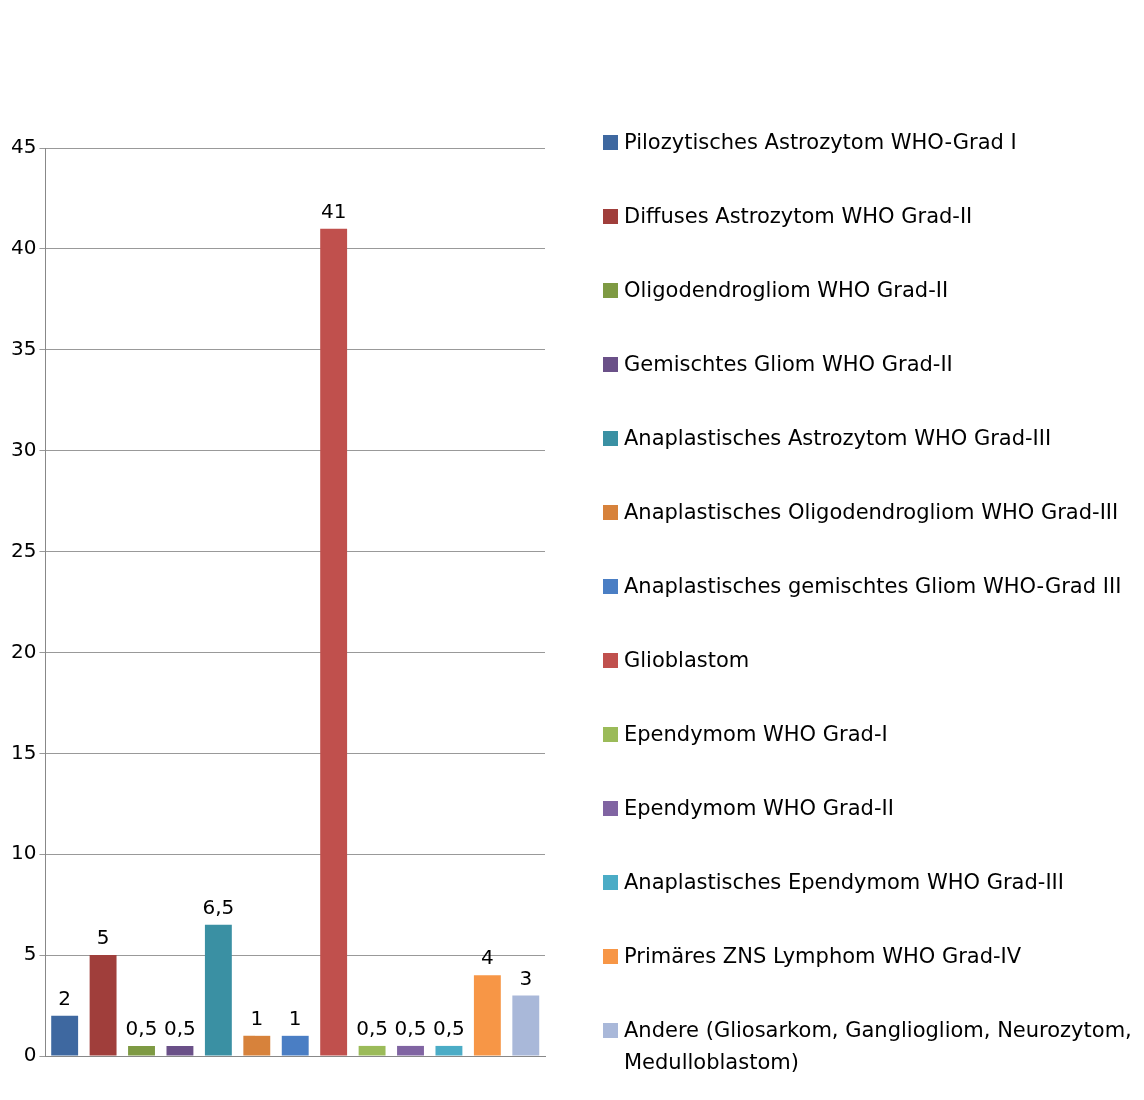  Describe the element at coordinates (24, 247) in the screenshot. I see `y-tick-label: 40` at that location.